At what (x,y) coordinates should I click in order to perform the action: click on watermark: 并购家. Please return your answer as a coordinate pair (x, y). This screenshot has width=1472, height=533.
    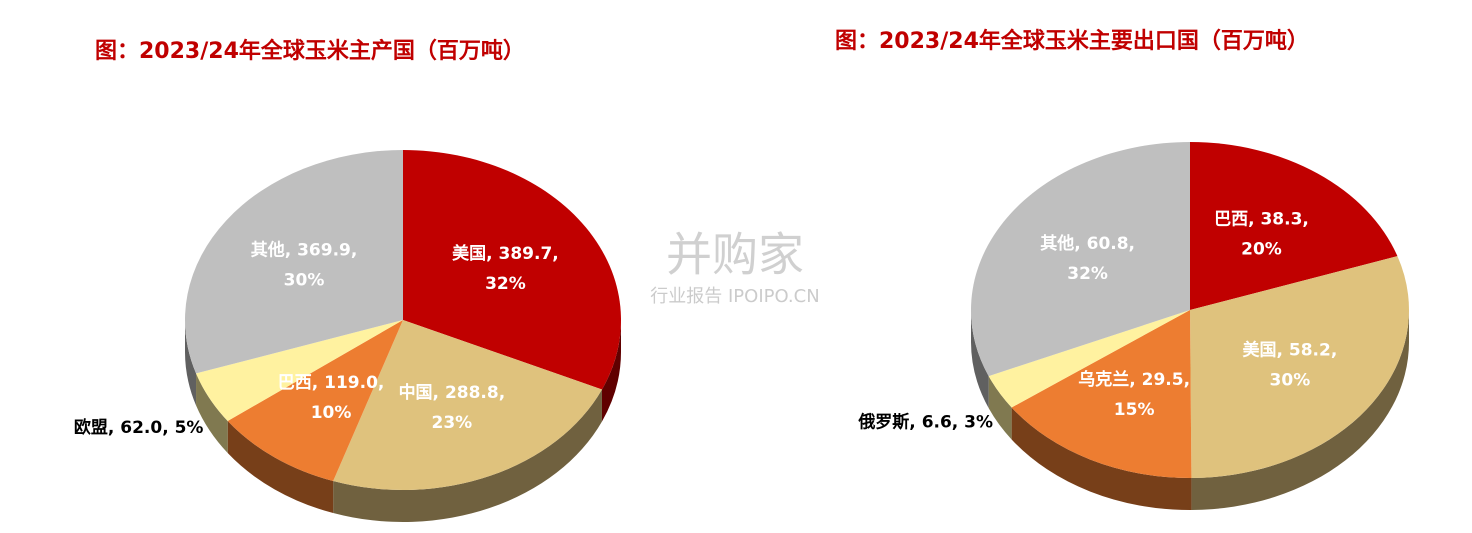
    Looking at the image, I should click on (735, 255).